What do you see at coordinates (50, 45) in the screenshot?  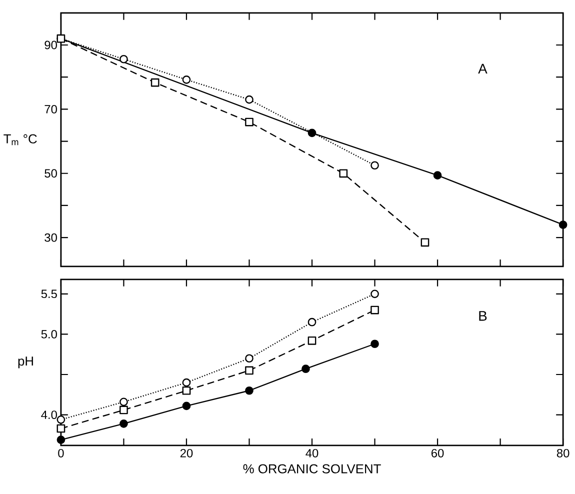 I see `y-tick-label: 90` at bounding box center [50, 45].